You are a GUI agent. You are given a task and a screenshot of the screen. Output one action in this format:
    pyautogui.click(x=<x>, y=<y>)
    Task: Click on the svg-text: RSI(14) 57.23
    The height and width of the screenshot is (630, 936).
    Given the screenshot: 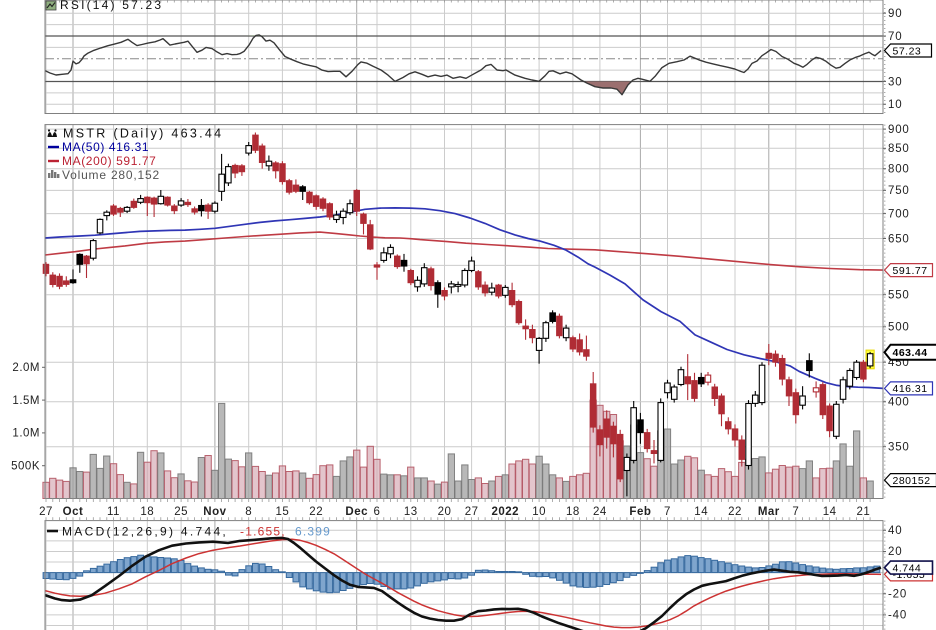 What is the action you would take?
    pyautogui.click(x=111, y=6)
    